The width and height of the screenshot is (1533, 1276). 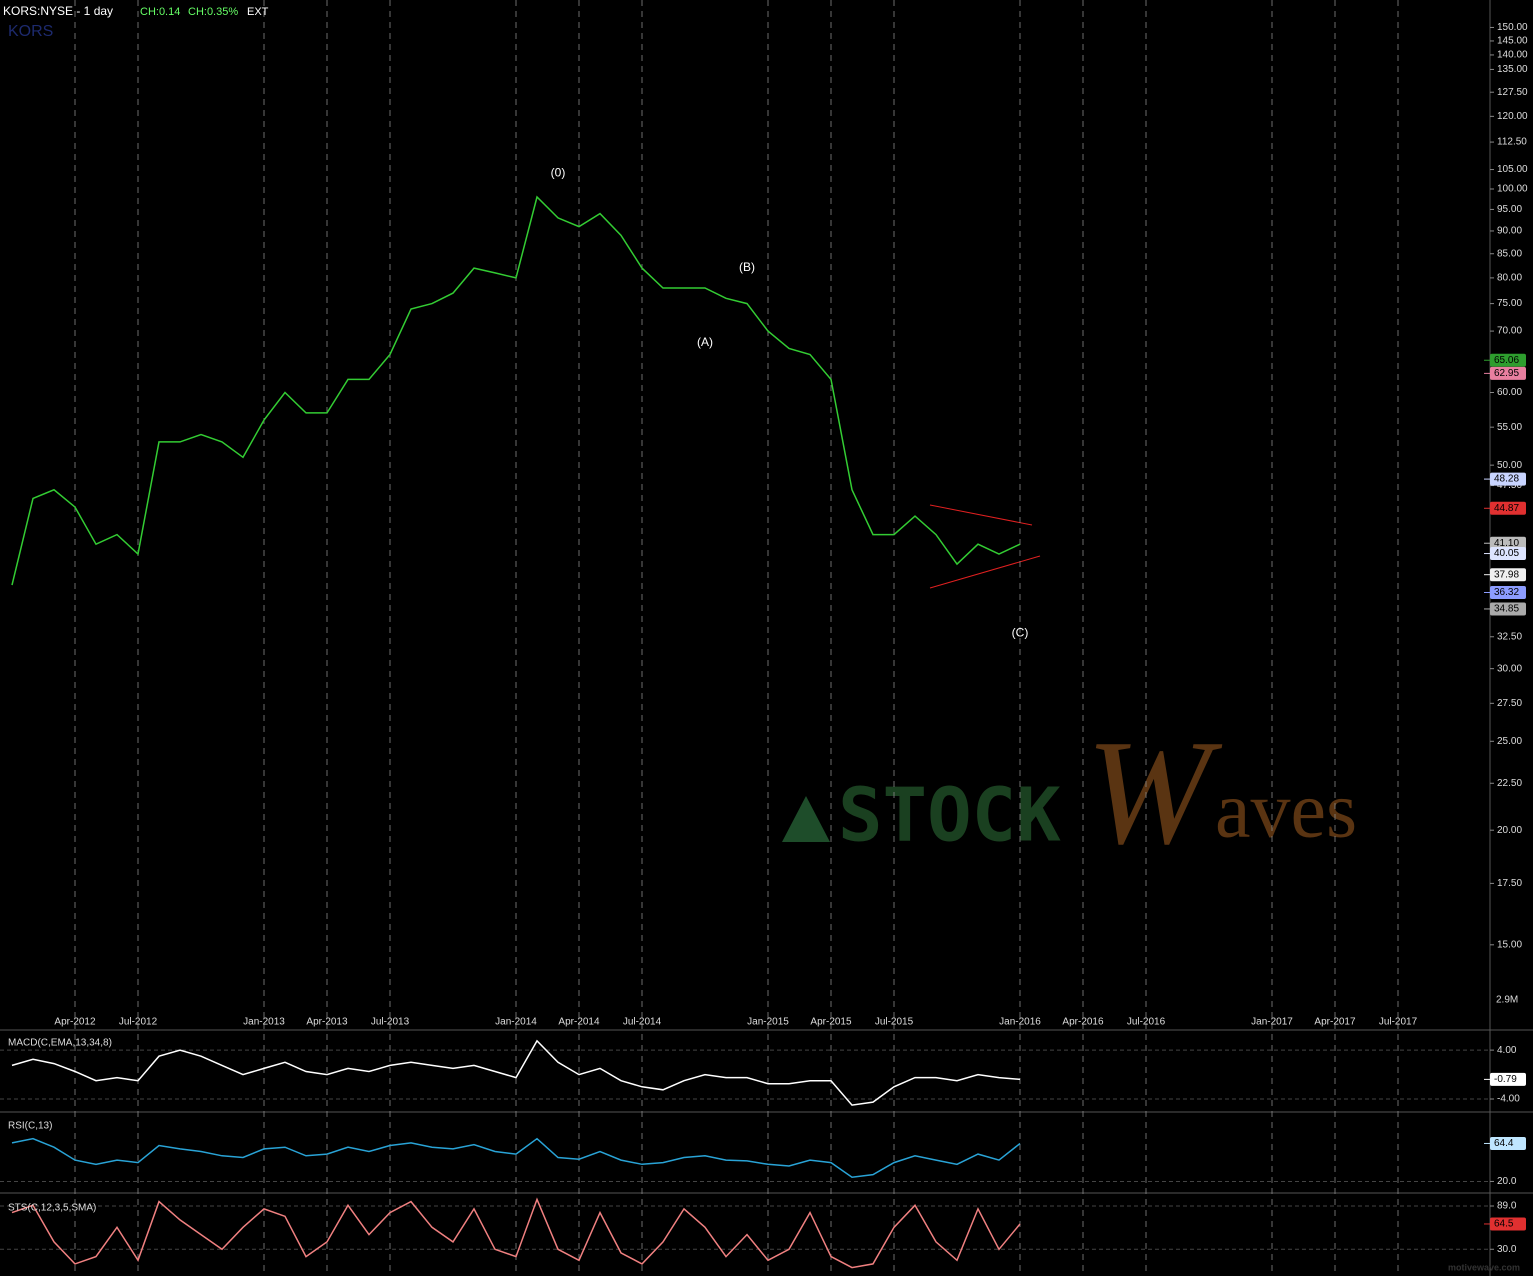 I want to click on y-tick-label: 112.50, so click(x=1512, y=142).